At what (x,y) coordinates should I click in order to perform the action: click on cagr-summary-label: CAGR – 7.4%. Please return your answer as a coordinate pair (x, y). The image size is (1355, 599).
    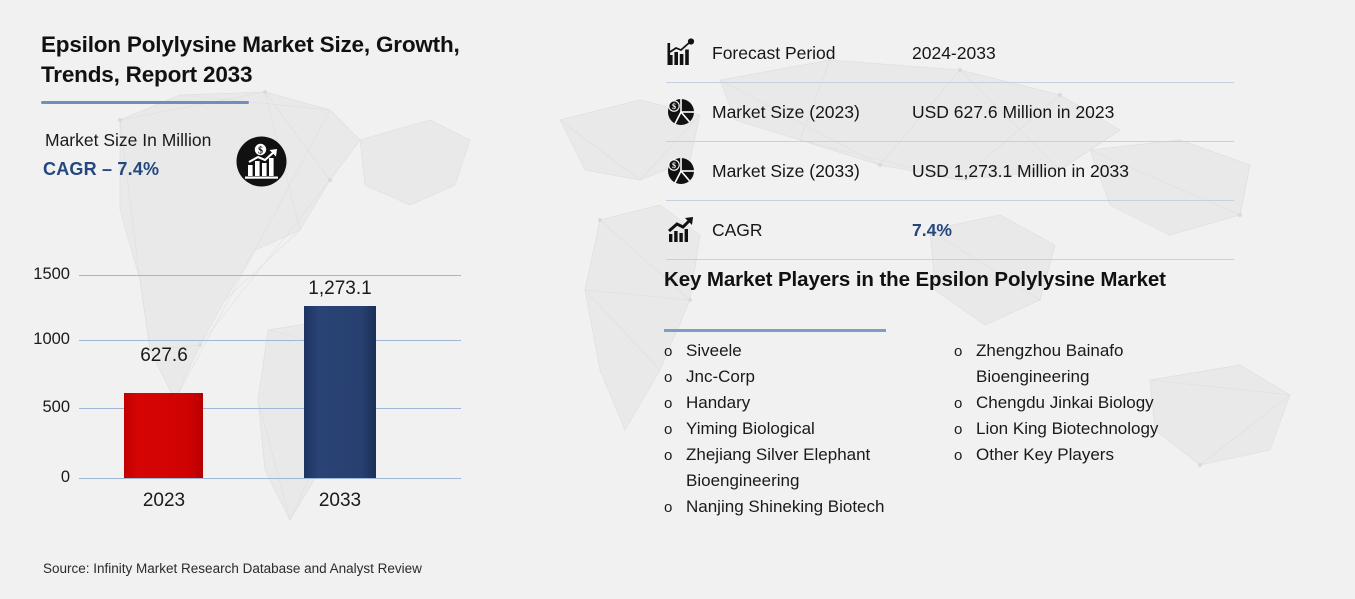
    Looking at the image, I should click on (101, 169).